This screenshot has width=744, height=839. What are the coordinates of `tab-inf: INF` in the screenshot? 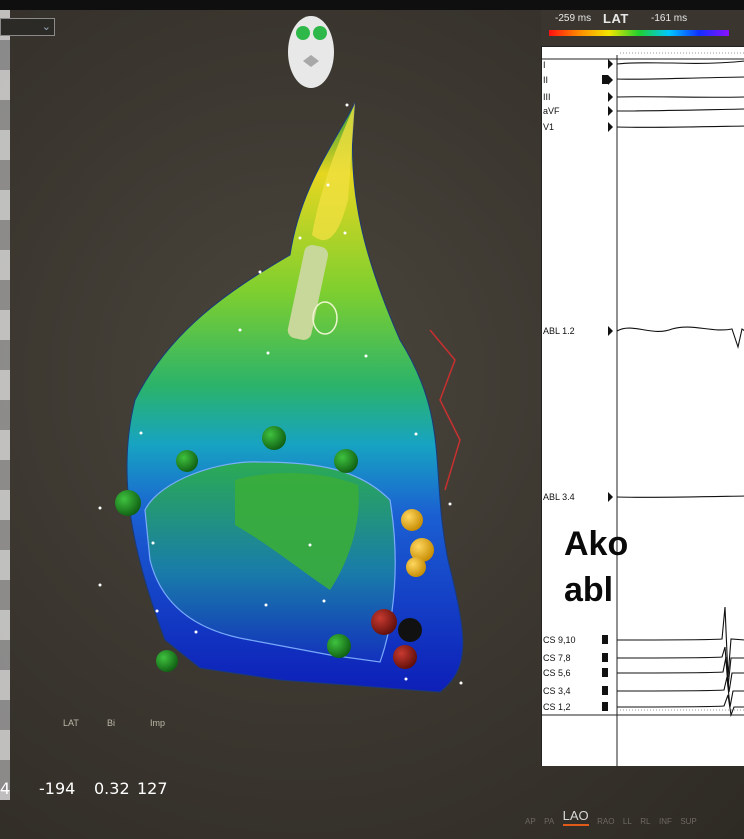 It's located at (665, 821).